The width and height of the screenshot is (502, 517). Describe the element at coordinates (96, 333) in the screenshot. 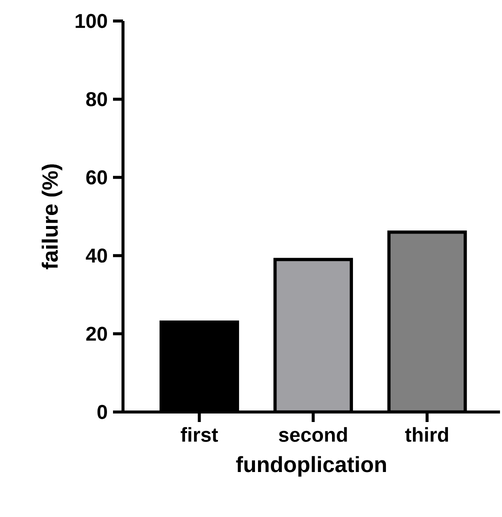

I see `y-tick-label: 20` at that location.